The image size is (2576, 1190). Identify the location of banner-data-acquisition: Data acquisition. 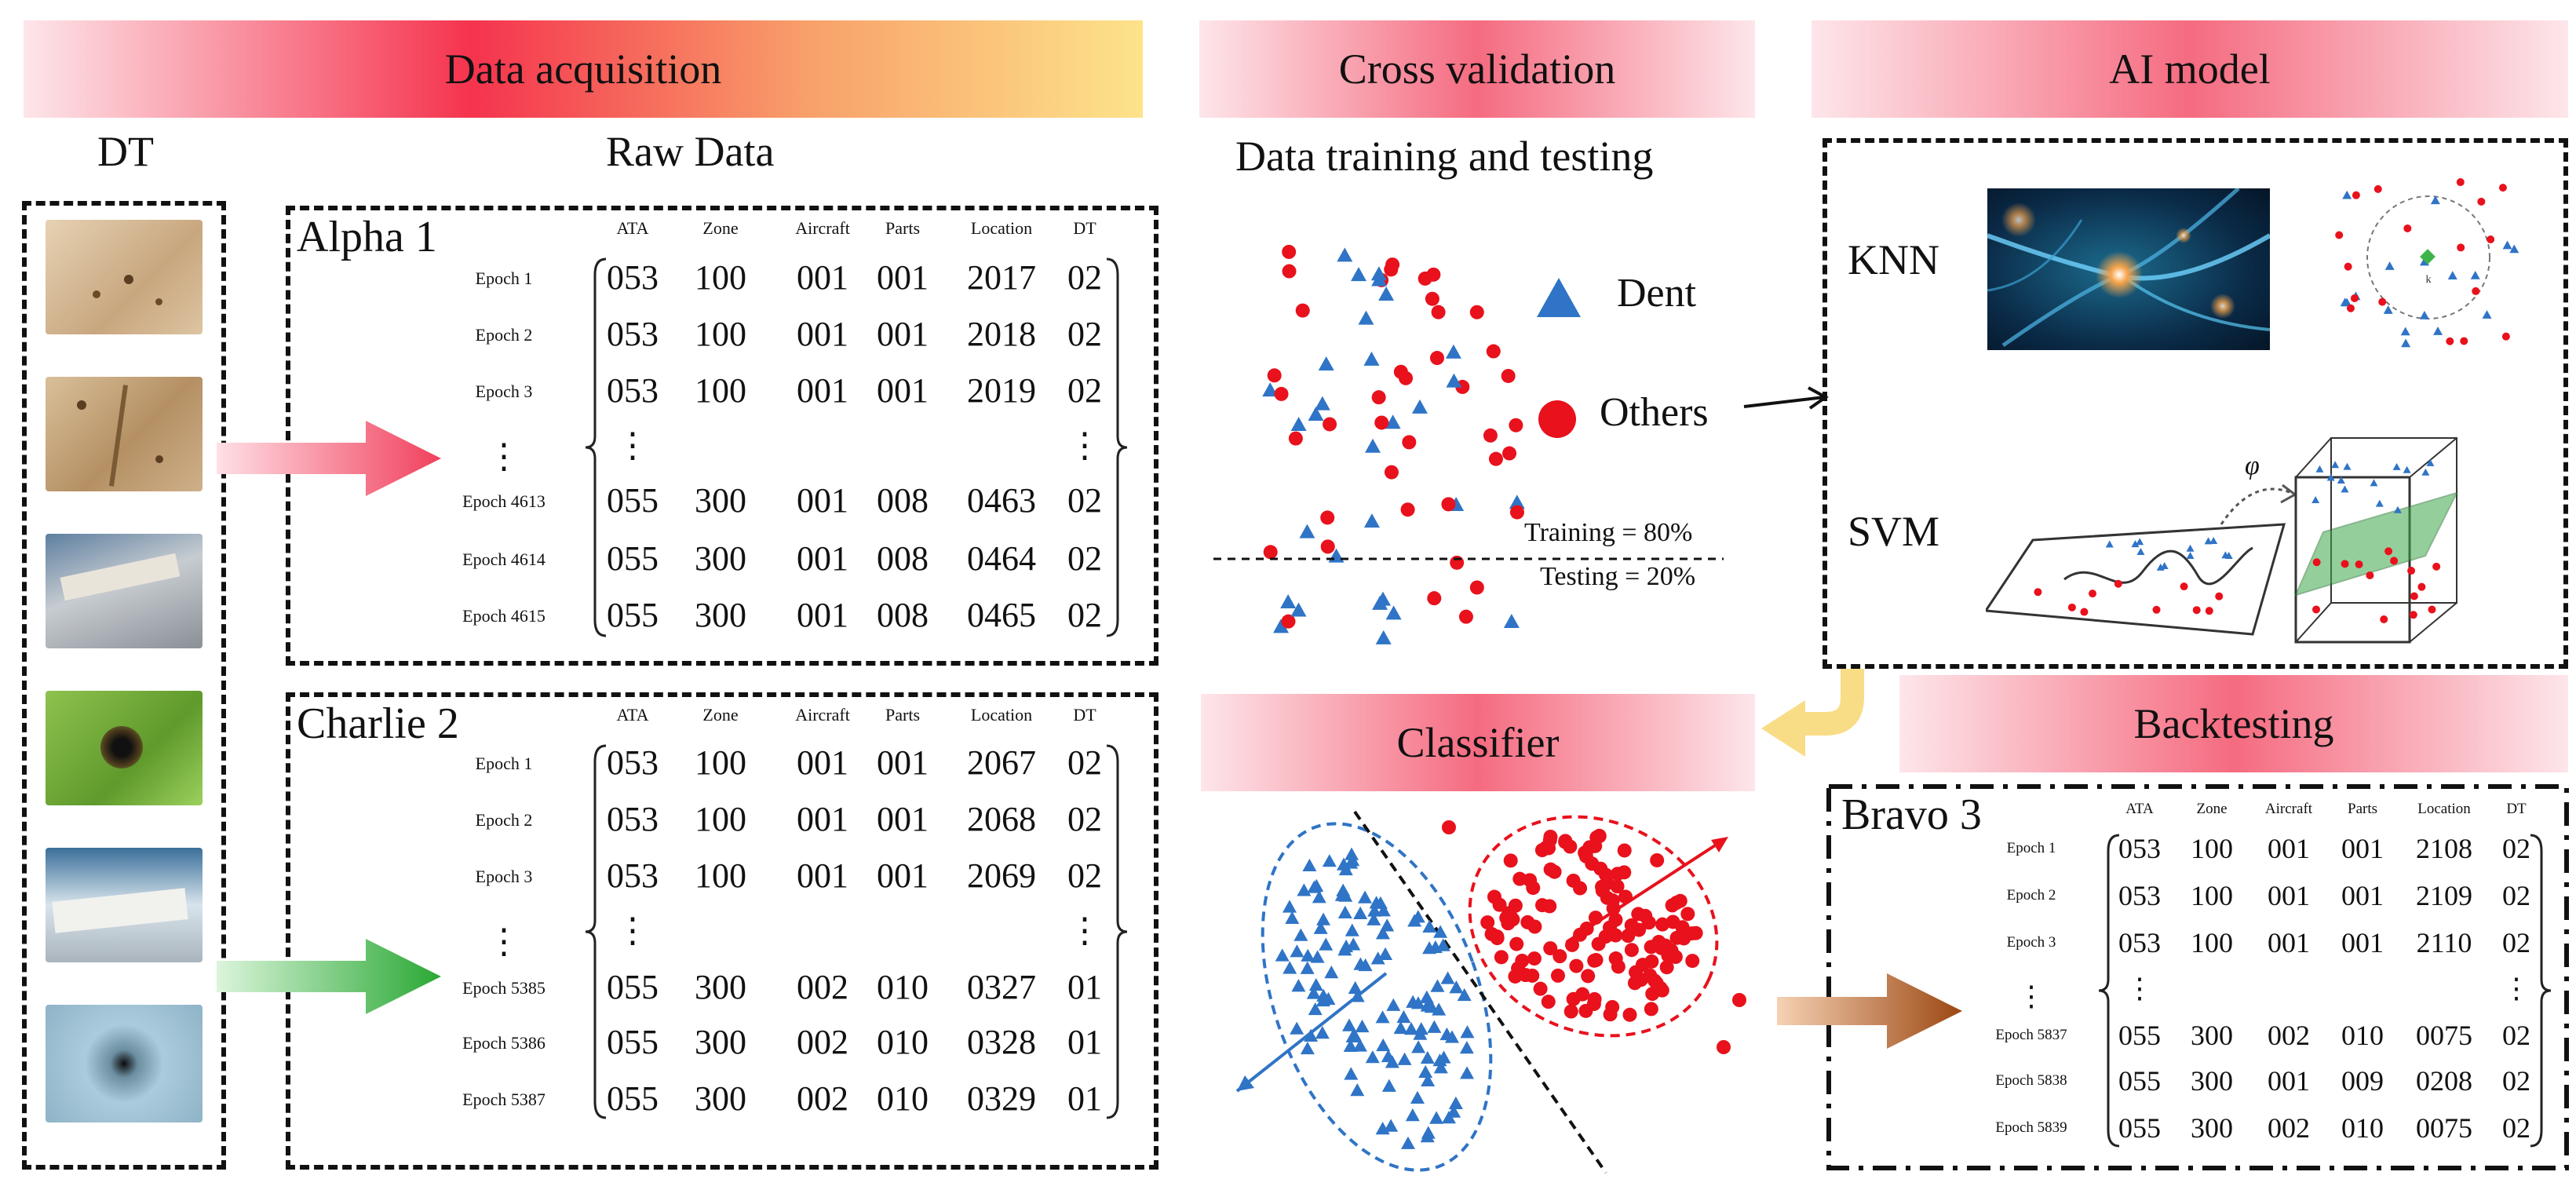
(583, 69).